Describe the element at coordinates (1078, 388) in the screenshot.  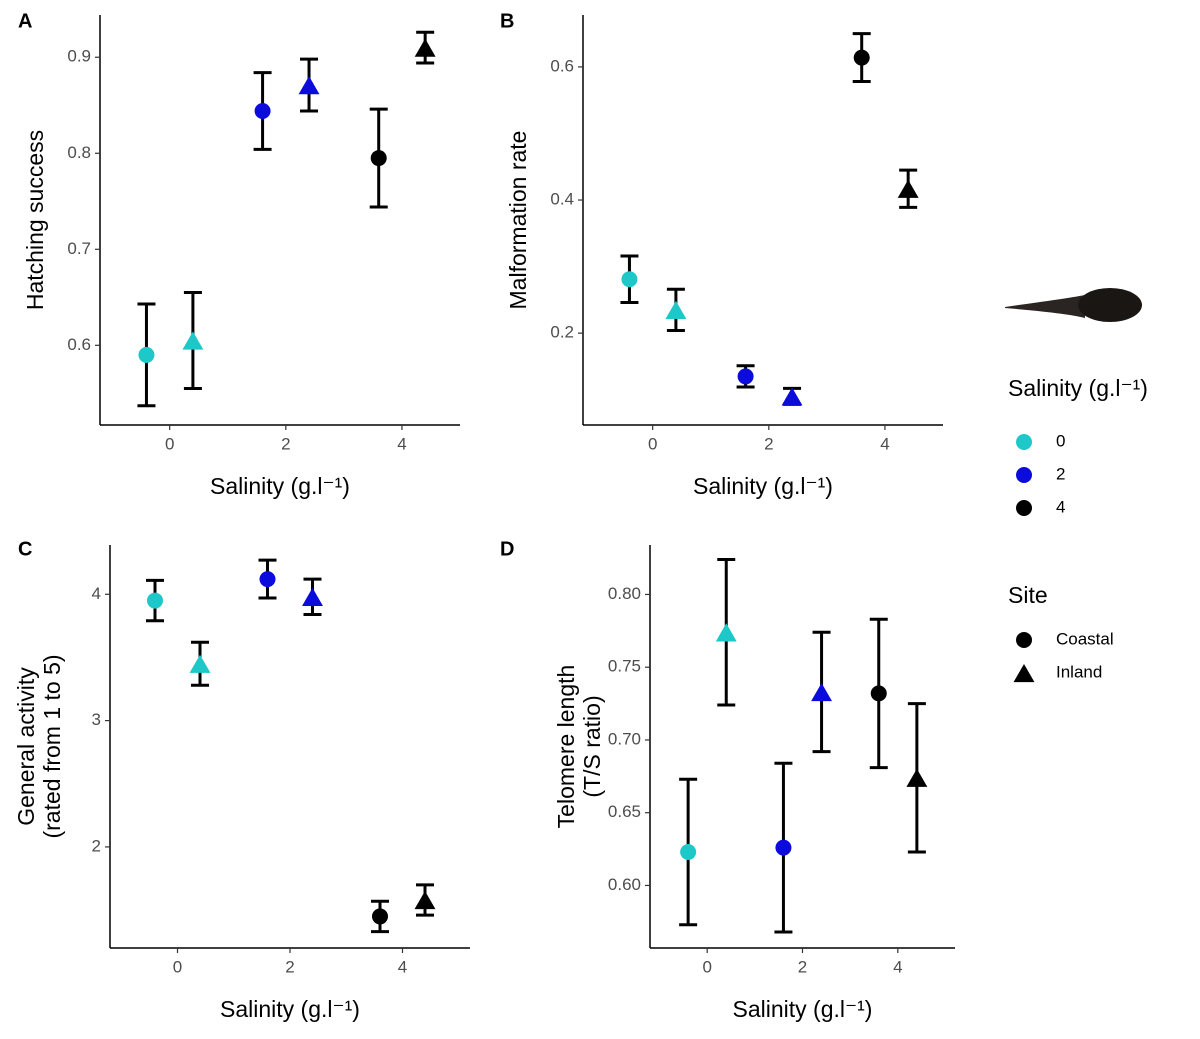
I see `legend-title: Salinity (g.l⁻¹)` at that location.